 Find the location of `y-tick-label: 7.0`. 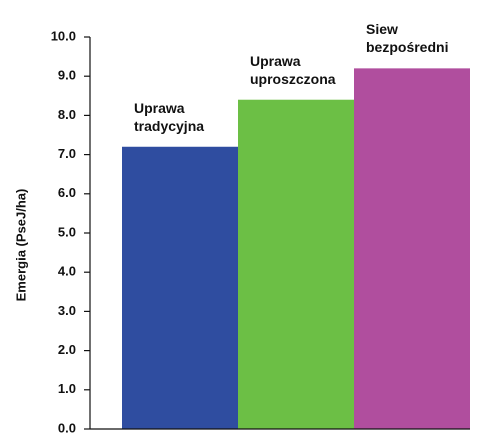

y-tick-label: 7.0 is located at coordinates (67, 153).